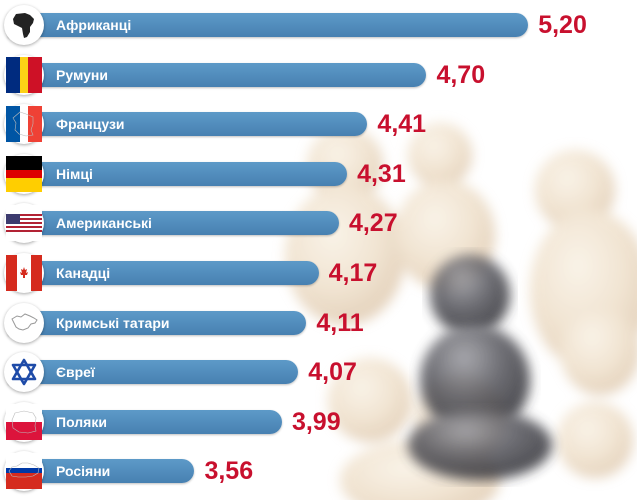 This screenshot has height=500, width=637. What do you see at coordinates (24, 471) in the screenshot?
I see `russia-flag-icon` at bounding box center [24, 471].